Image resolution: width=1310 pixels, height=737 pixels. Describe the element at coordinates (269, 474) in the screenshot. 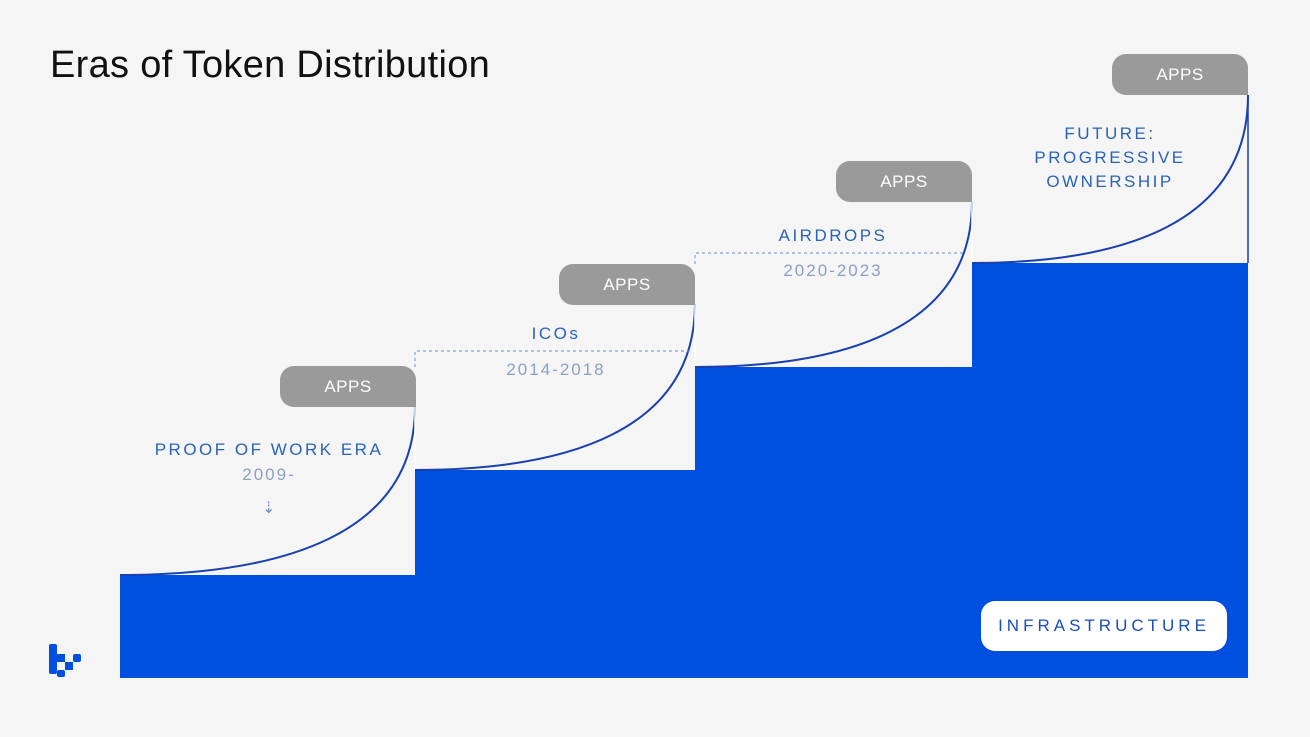

I see `era-proof-of-work-years: 2009-` at that location.